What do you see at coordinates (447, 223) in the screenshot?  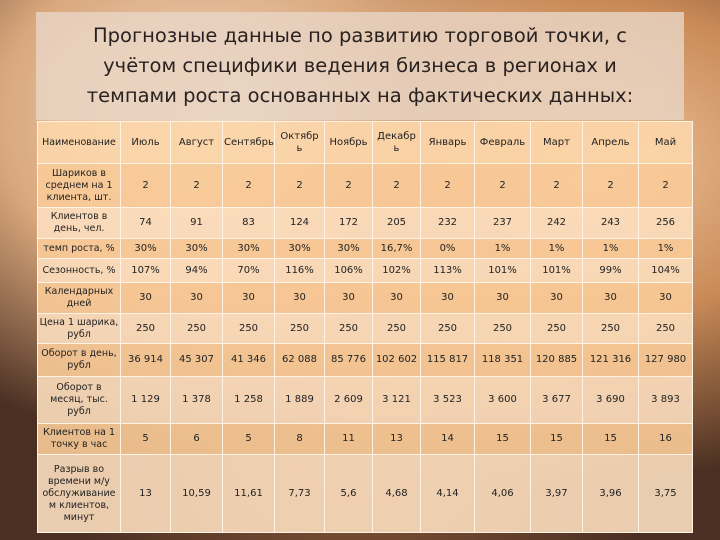 I see `value-cell: 232` at bounding box center [447, 223].